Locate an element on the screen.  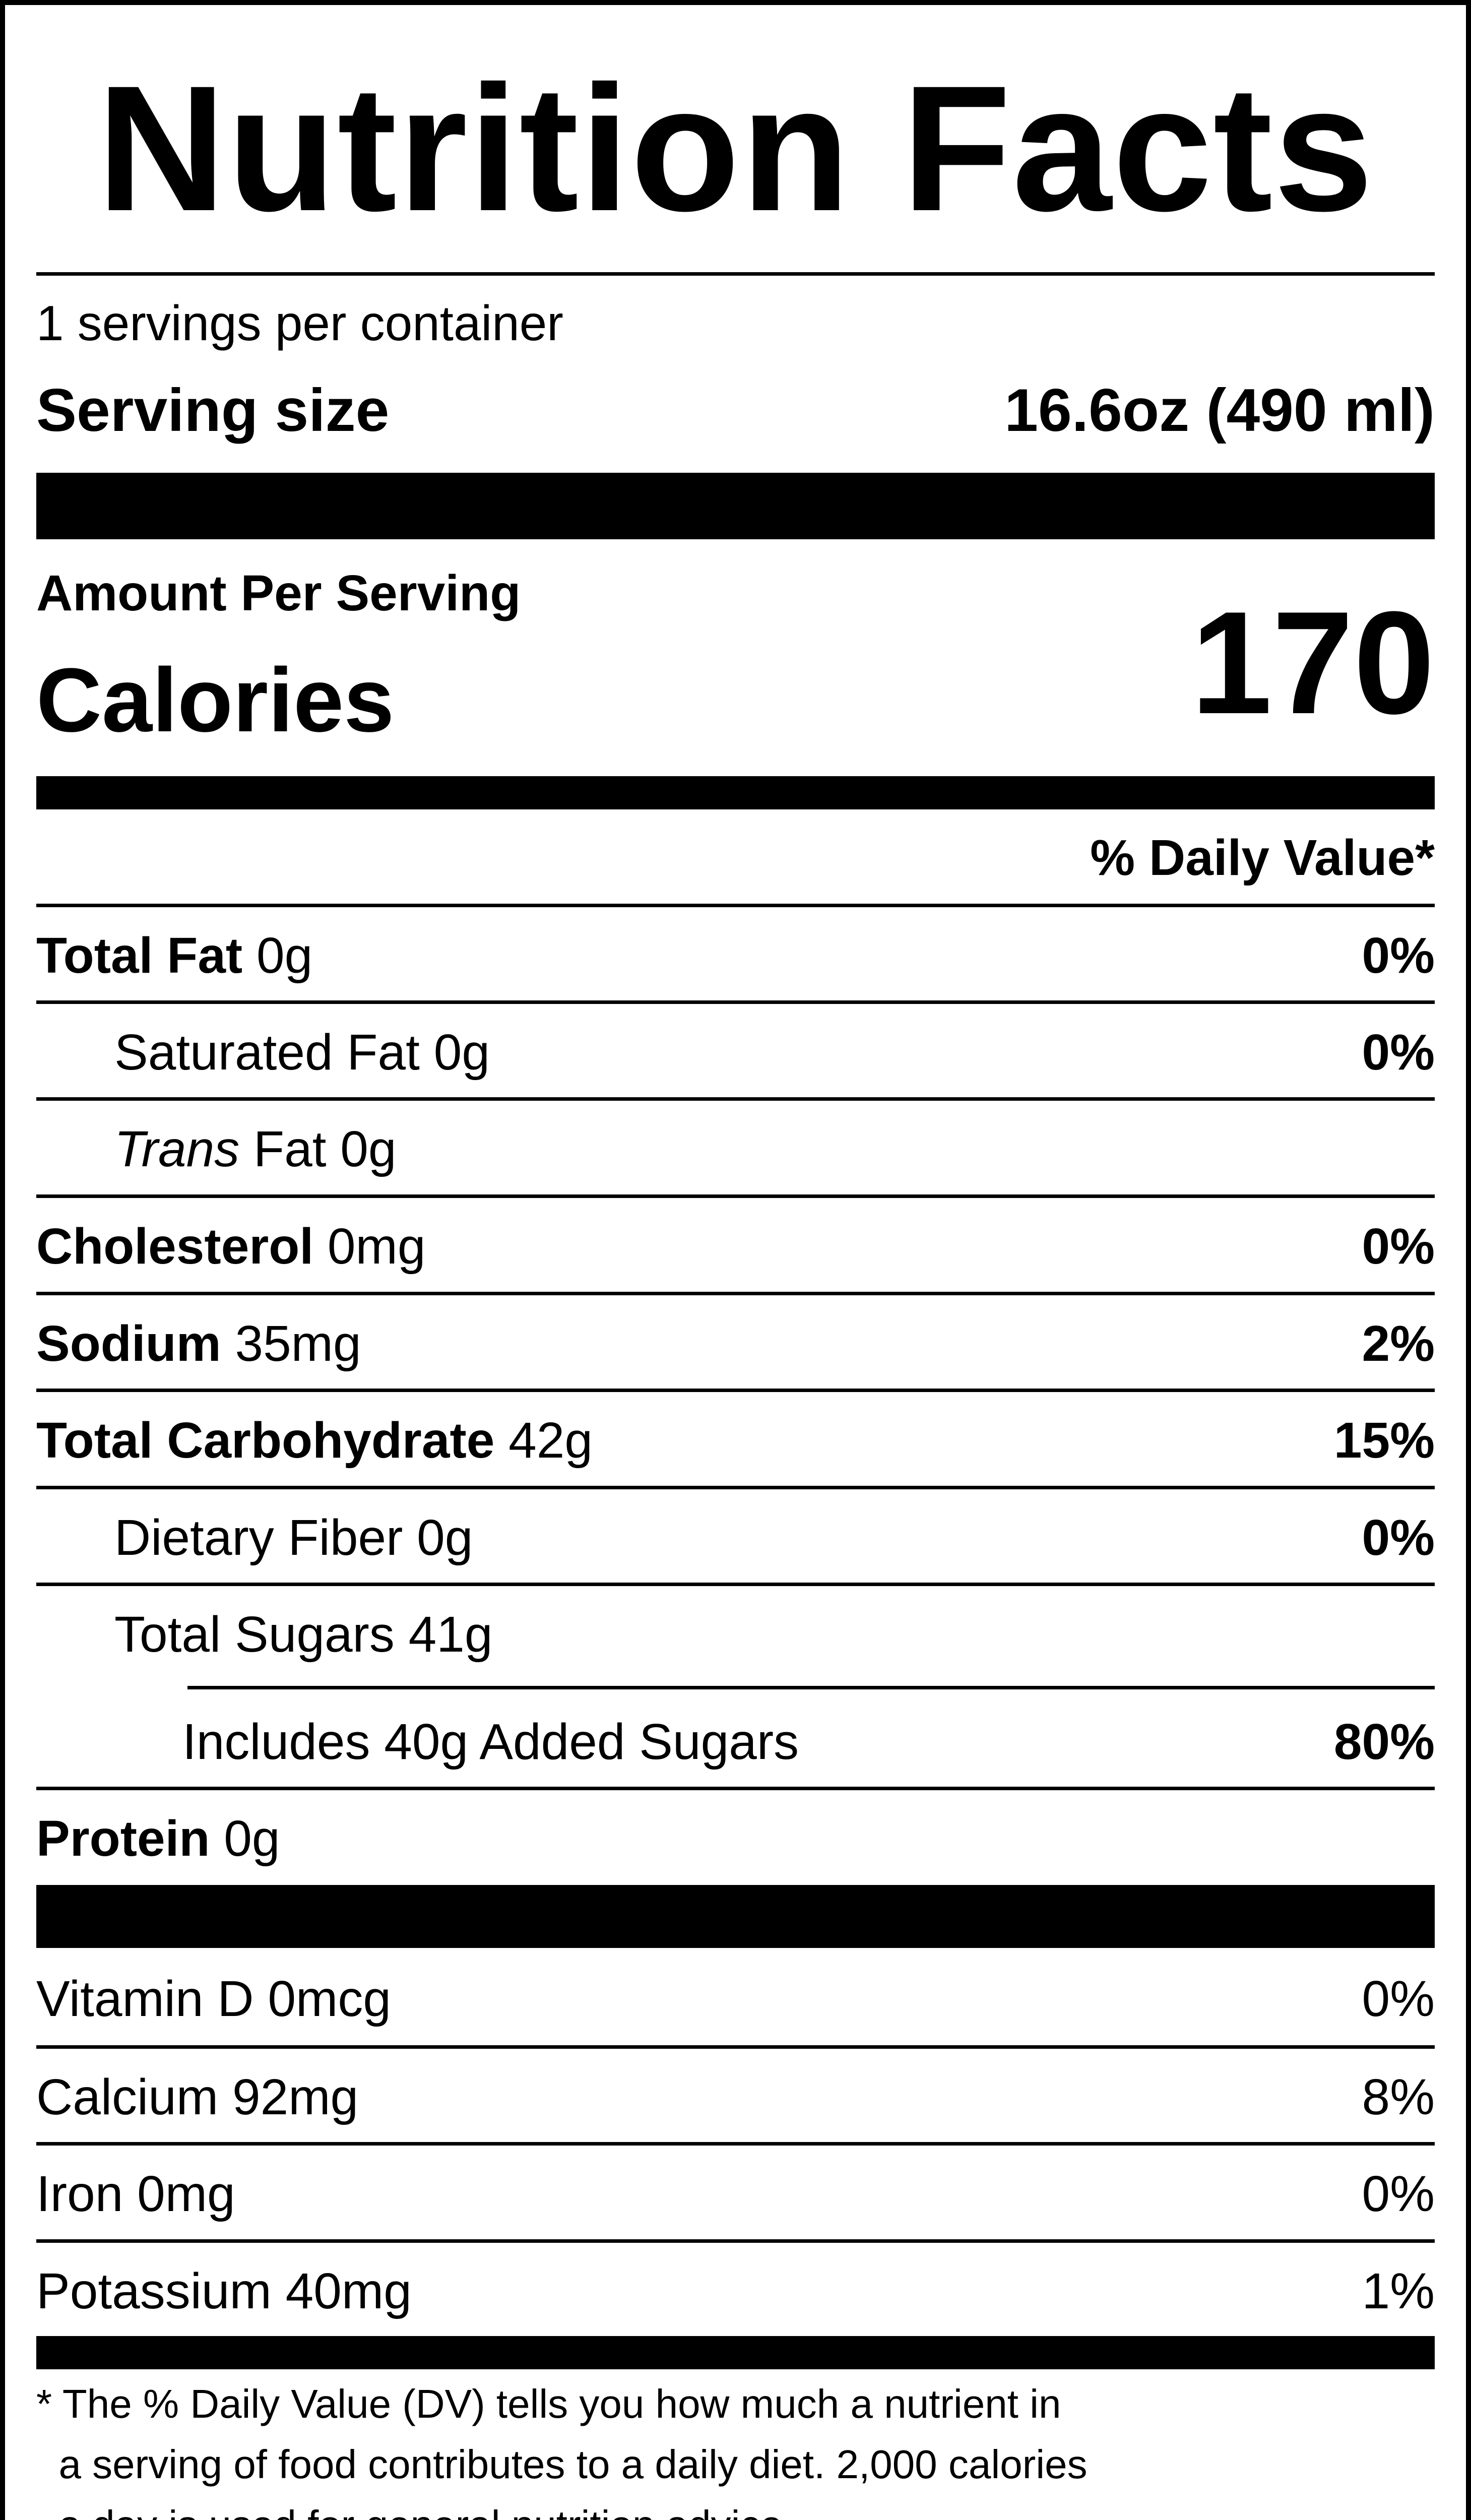
vitamin-label: Iron 0mg is located at coordinates (135, 2193).